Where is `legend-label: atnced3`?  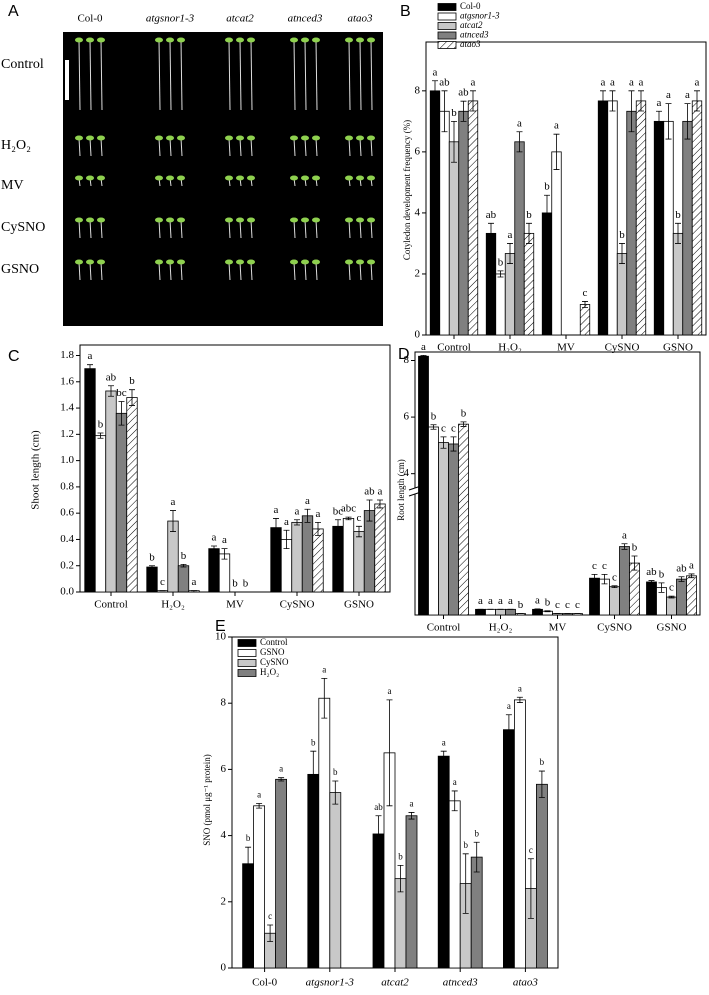
legend-label: atnced3 is located at coordinates (474, 35).